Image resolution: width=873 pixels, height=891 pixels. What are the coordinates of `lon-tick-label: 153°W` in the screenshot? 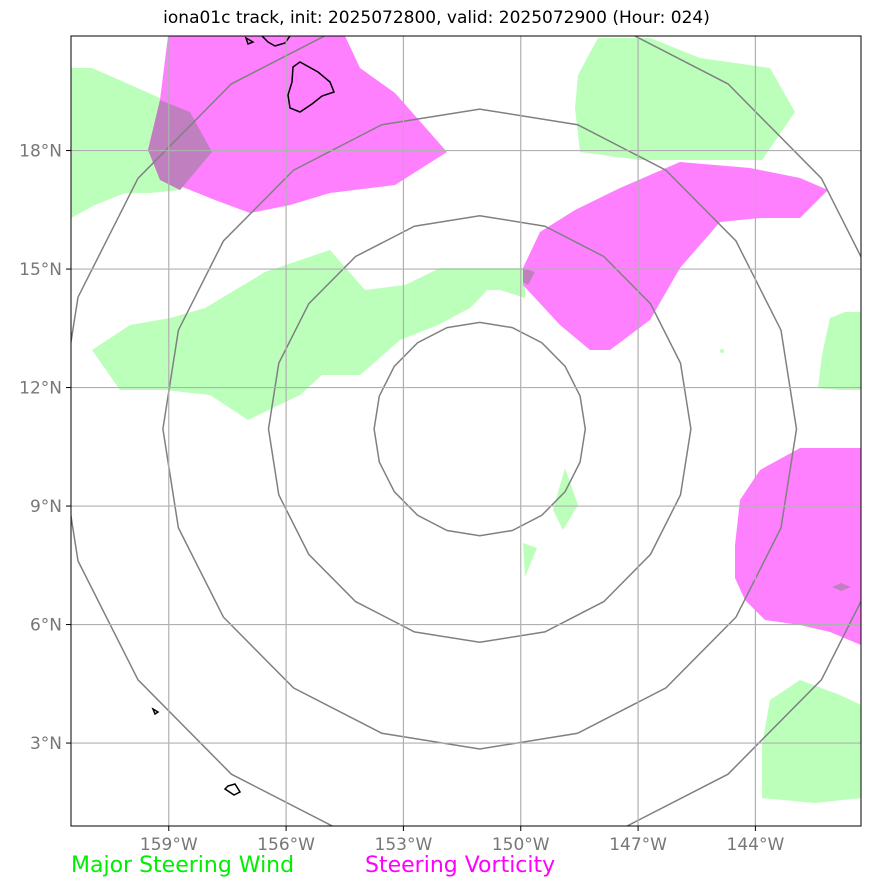 It's located at (404, 845).